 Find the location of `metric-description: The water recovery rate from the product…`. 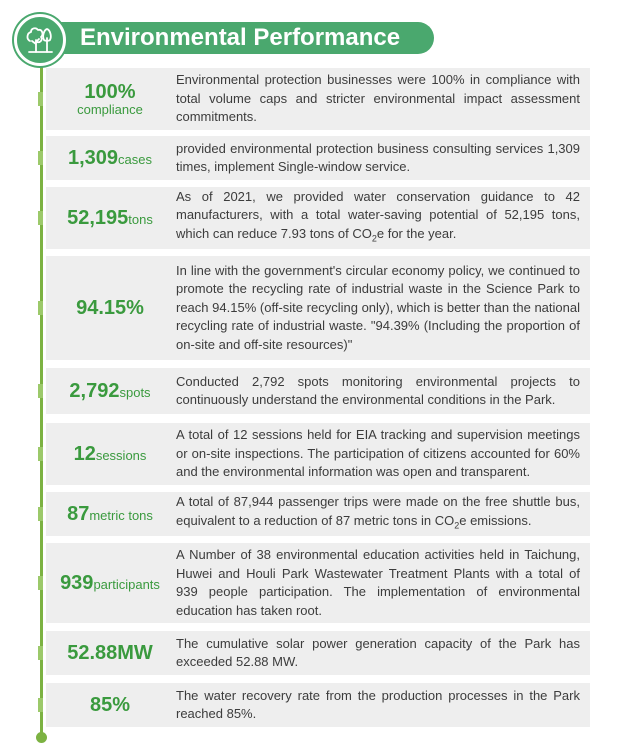

metric-description: The water recovery rate from the product… is located at coordinates (378, 704).